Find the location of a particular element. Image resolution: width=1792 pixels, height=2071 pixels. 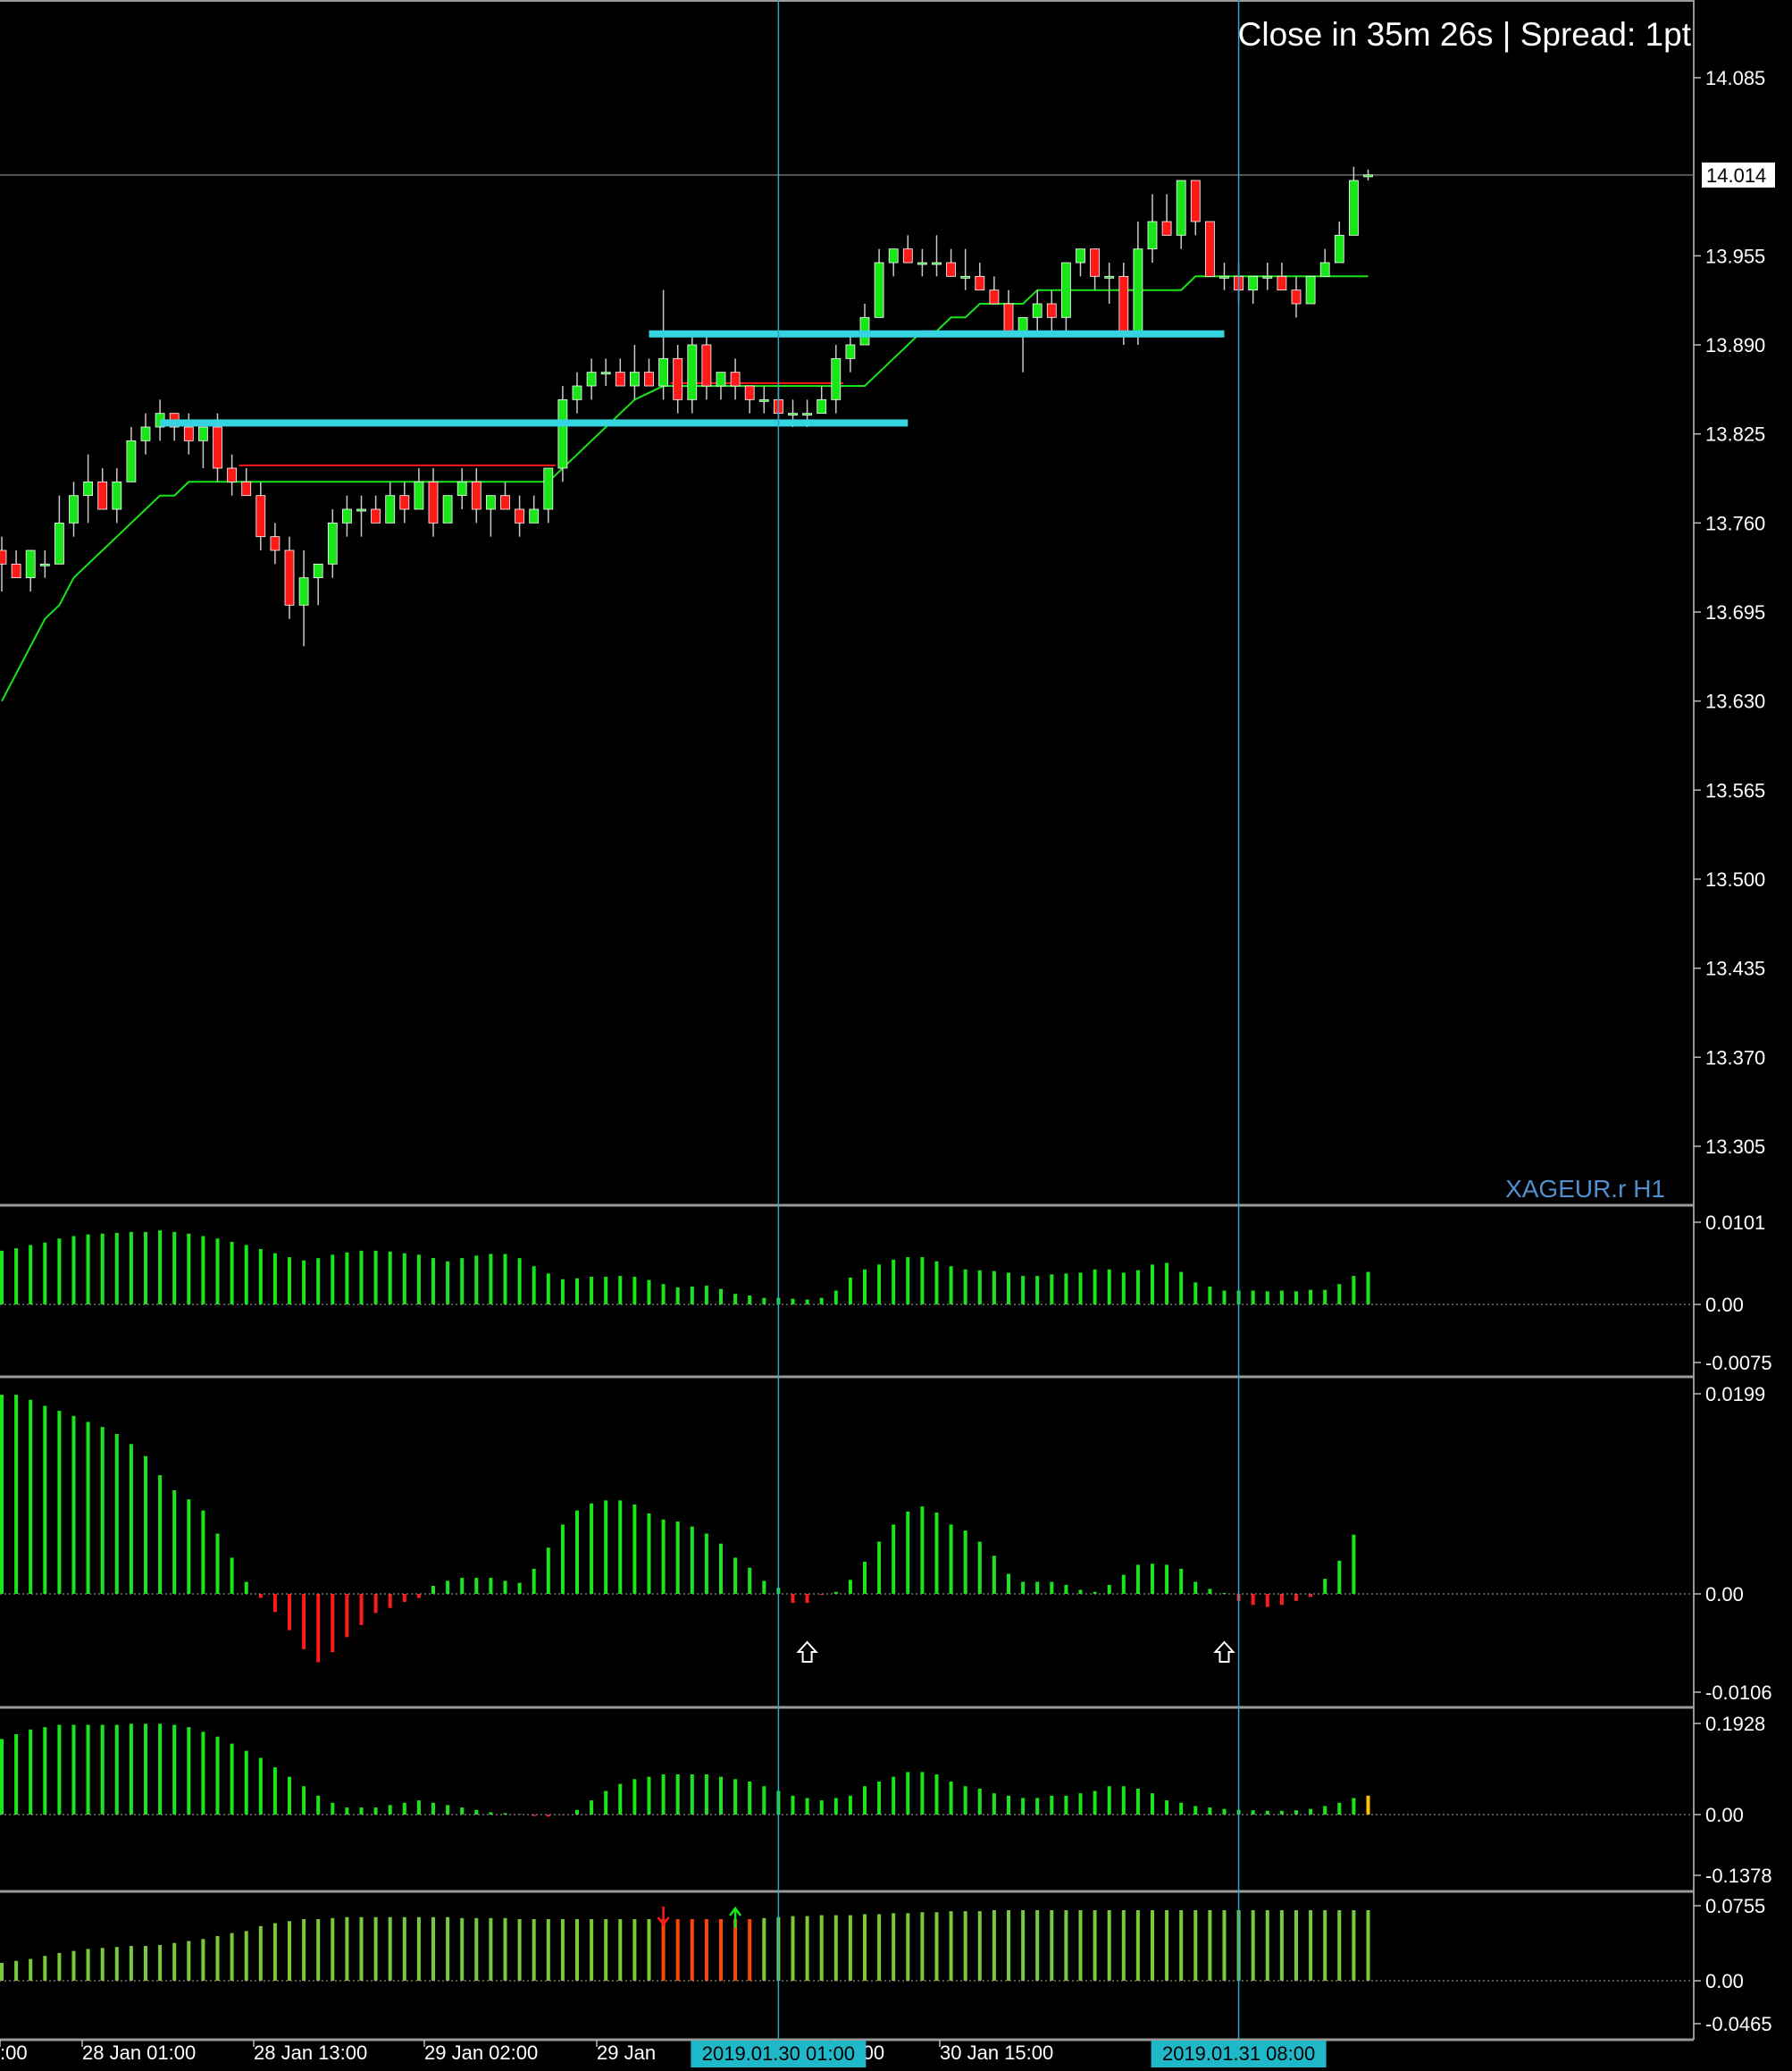

up-arrow-signal-icon is located at coordinates (1224, 1651).